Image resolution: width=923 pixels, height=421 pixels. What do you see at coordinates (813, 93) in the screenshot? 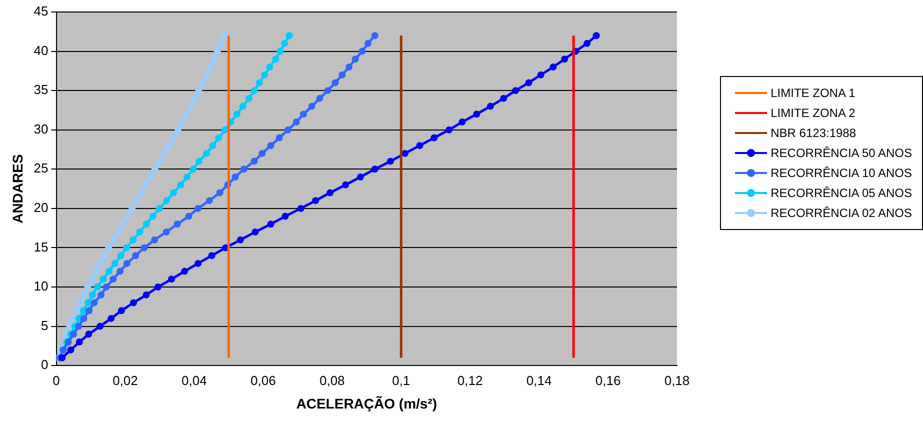
I see `legend-label: LIMITE ZONA 1` at bounding box center [813, 93].